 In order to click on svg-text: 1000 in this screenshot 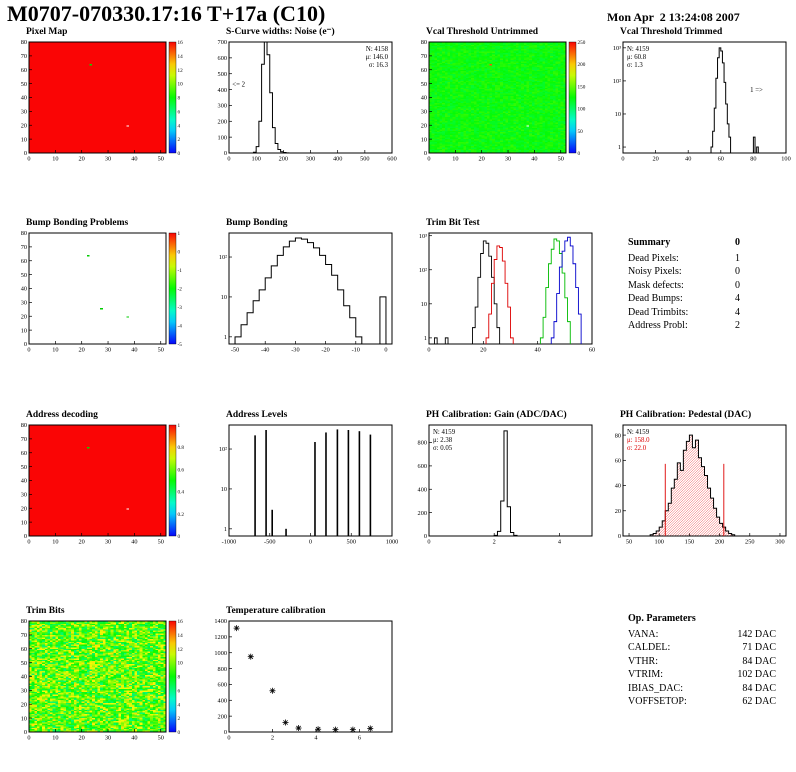, I will do `click(392, 542)`.